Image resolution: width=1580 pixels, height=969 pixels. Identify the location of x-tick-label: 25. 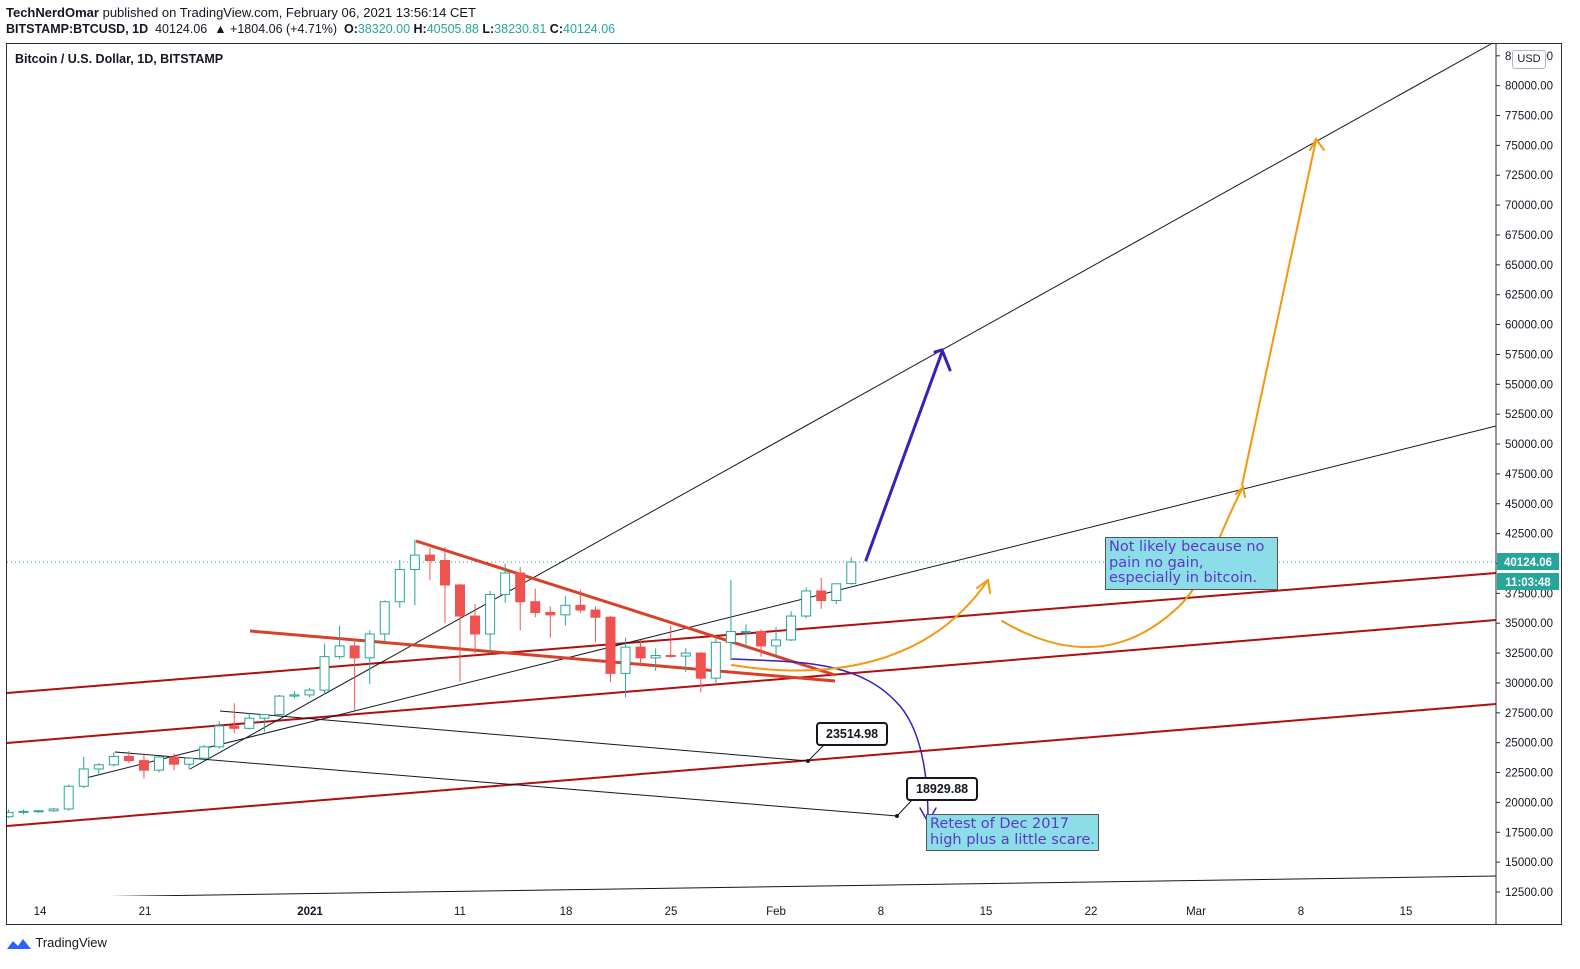
(671, 912).